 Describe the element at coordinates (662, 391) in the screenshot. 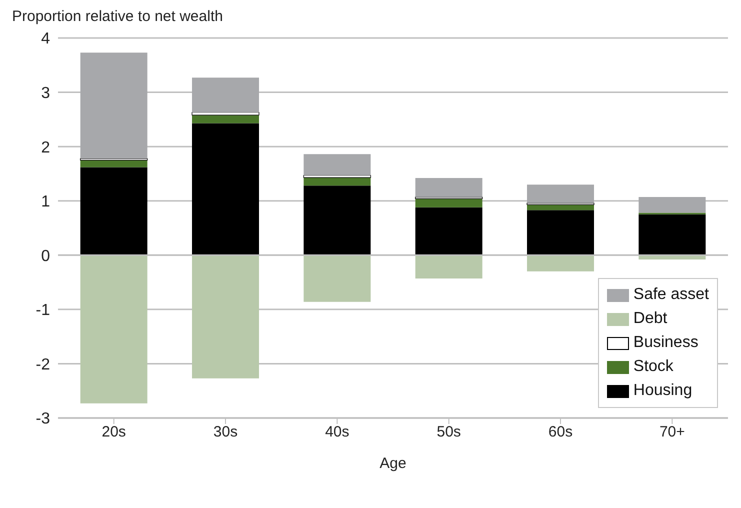

I see `legend-label: Housing` at that location.